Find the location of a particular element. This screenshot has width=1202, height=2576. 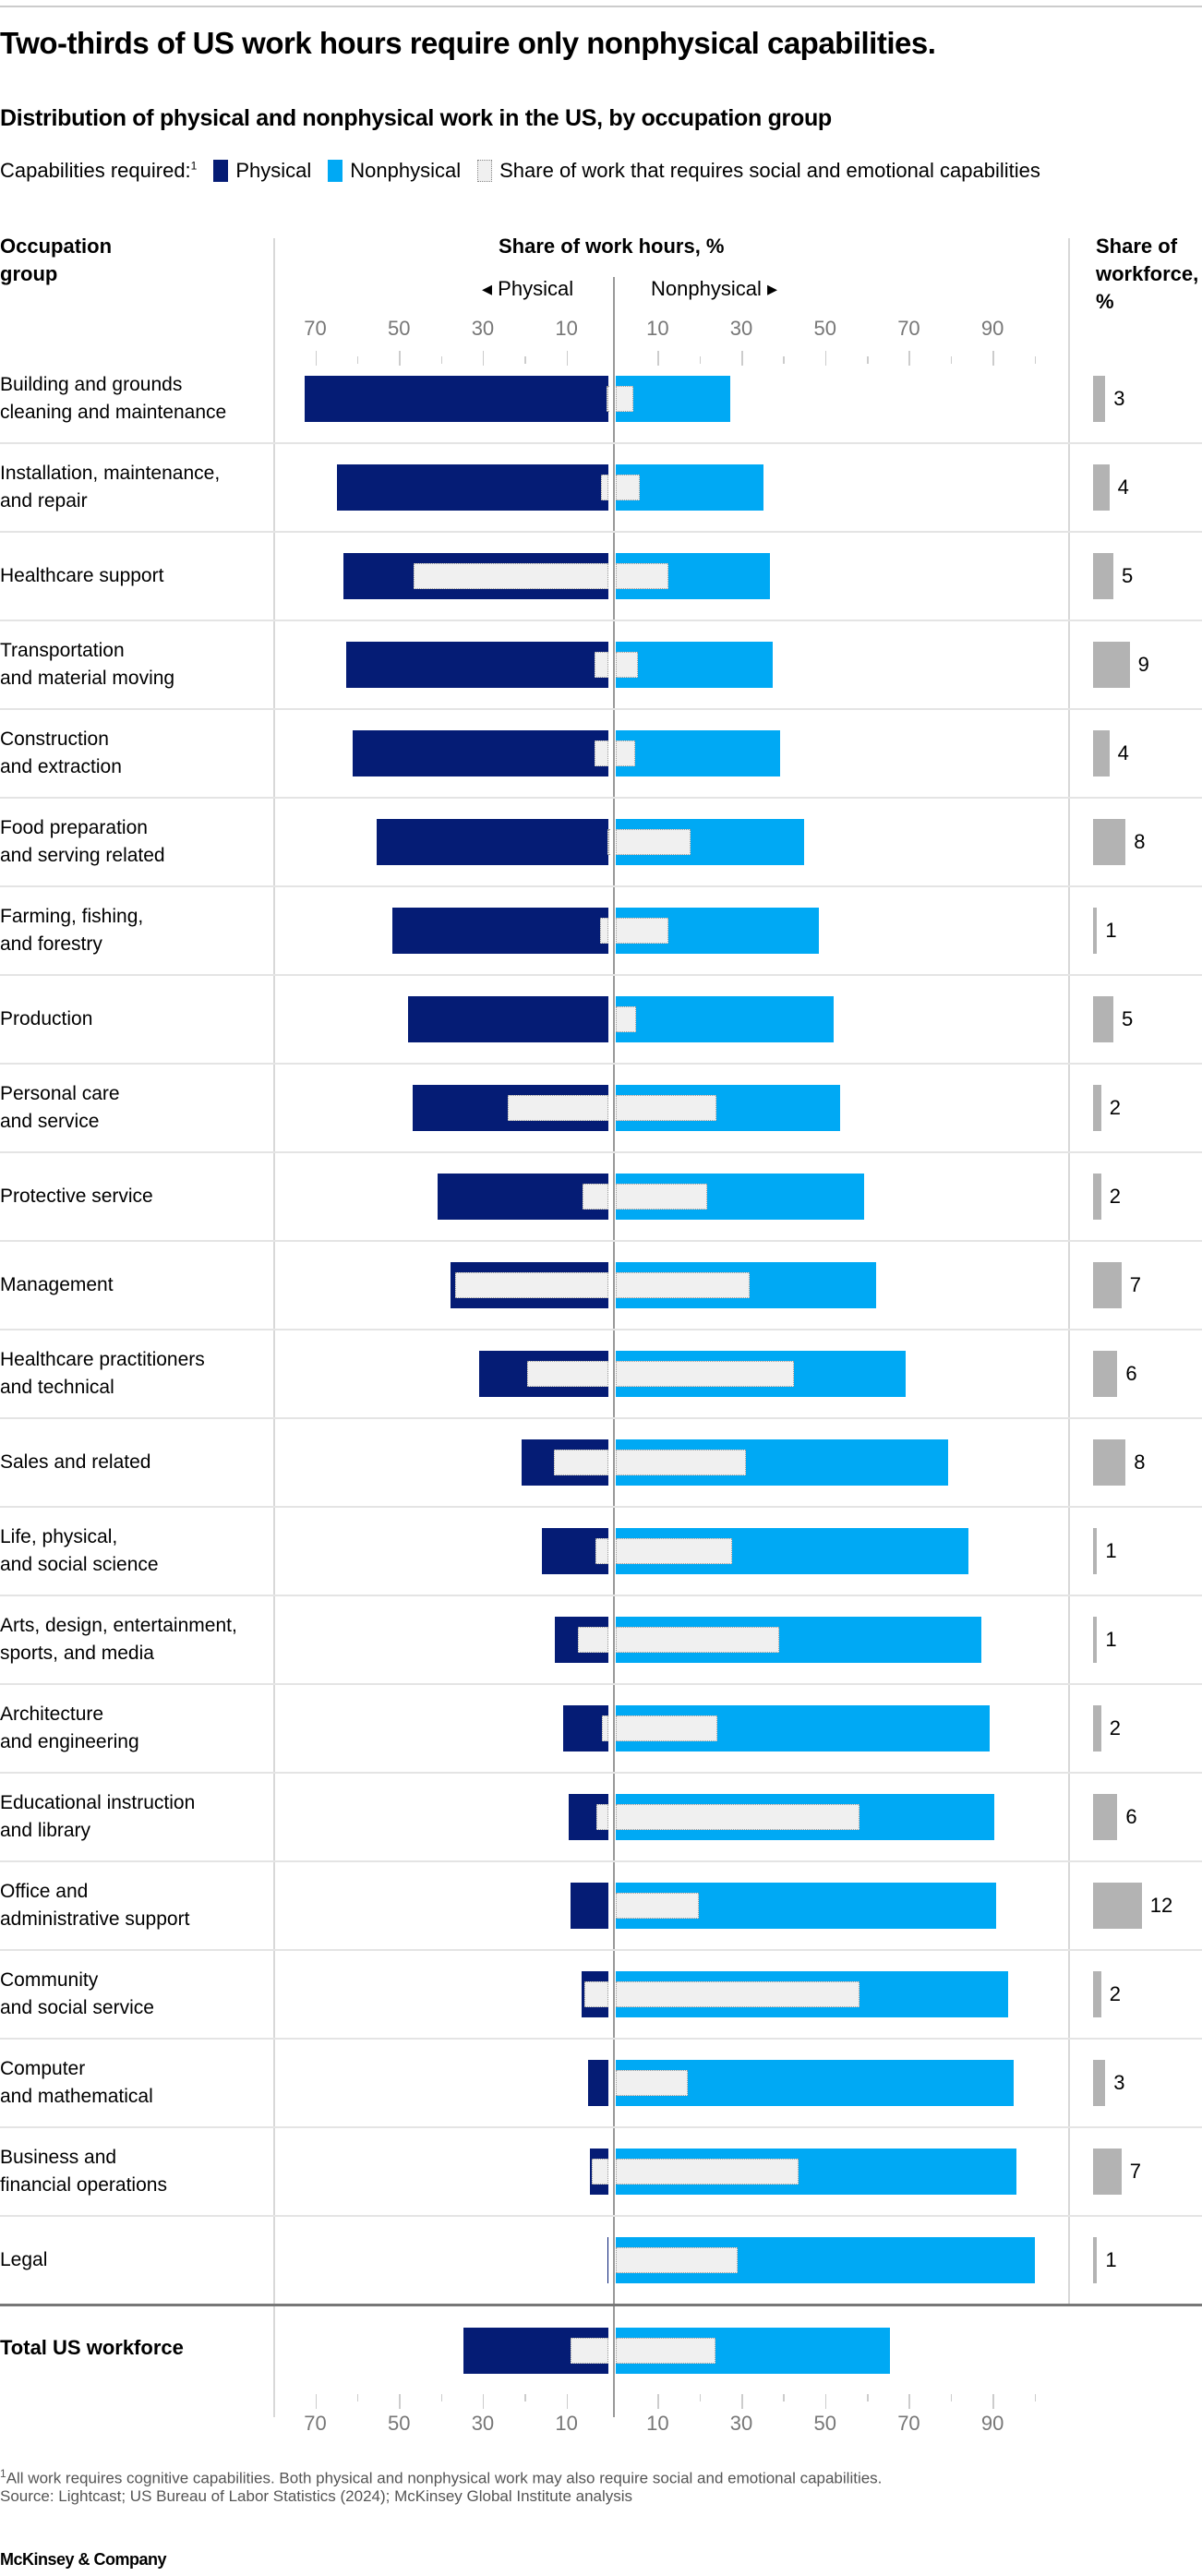

row-label: Transportation and material moving is located at coordinates (87, 664).